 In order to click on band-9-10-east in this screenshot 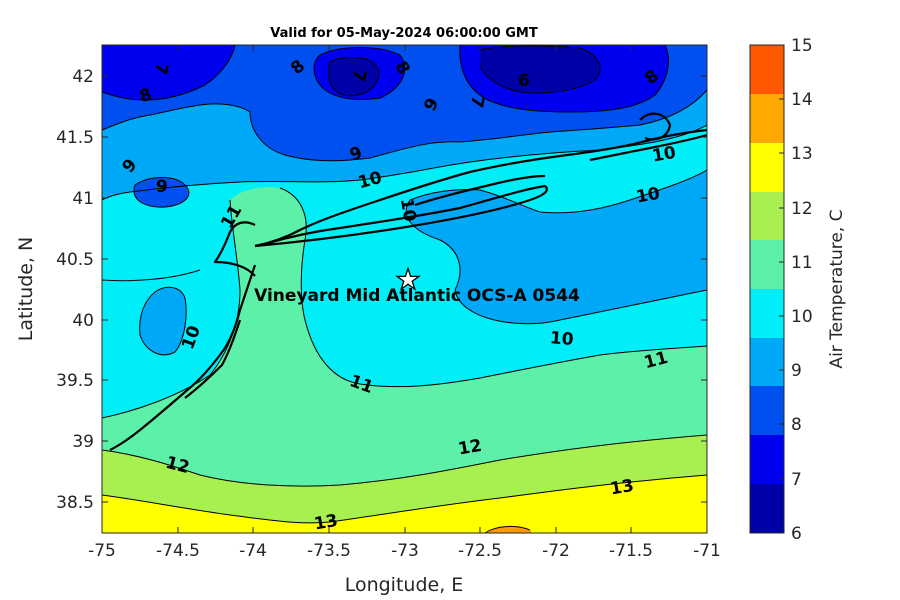, I will do `click(556, 247)`.